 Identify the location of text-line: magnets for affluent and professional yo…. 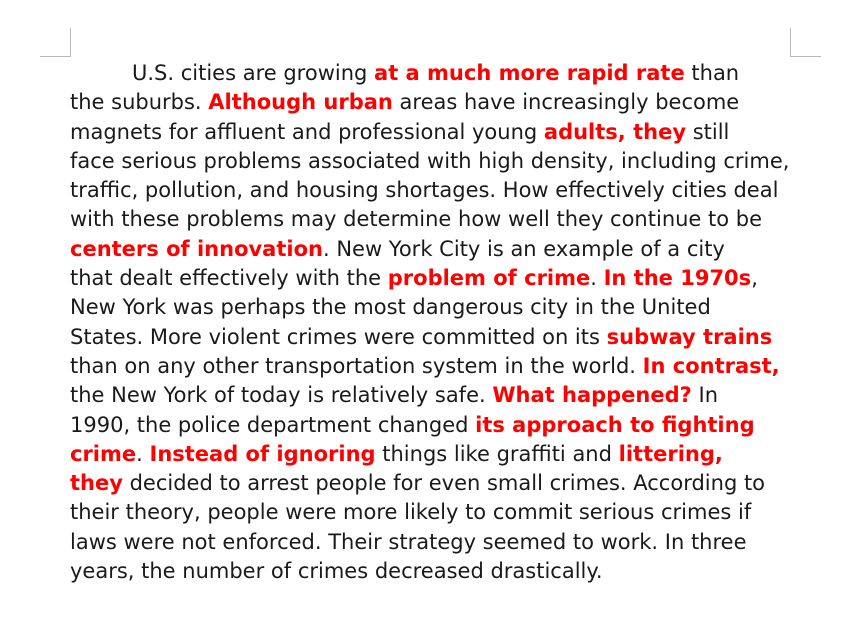
(440, 132).